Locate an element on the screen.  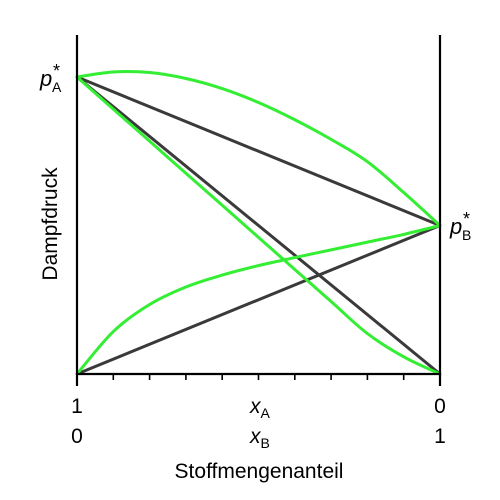
x-axis-var-xa: xA is located at coordinates (260, 408).